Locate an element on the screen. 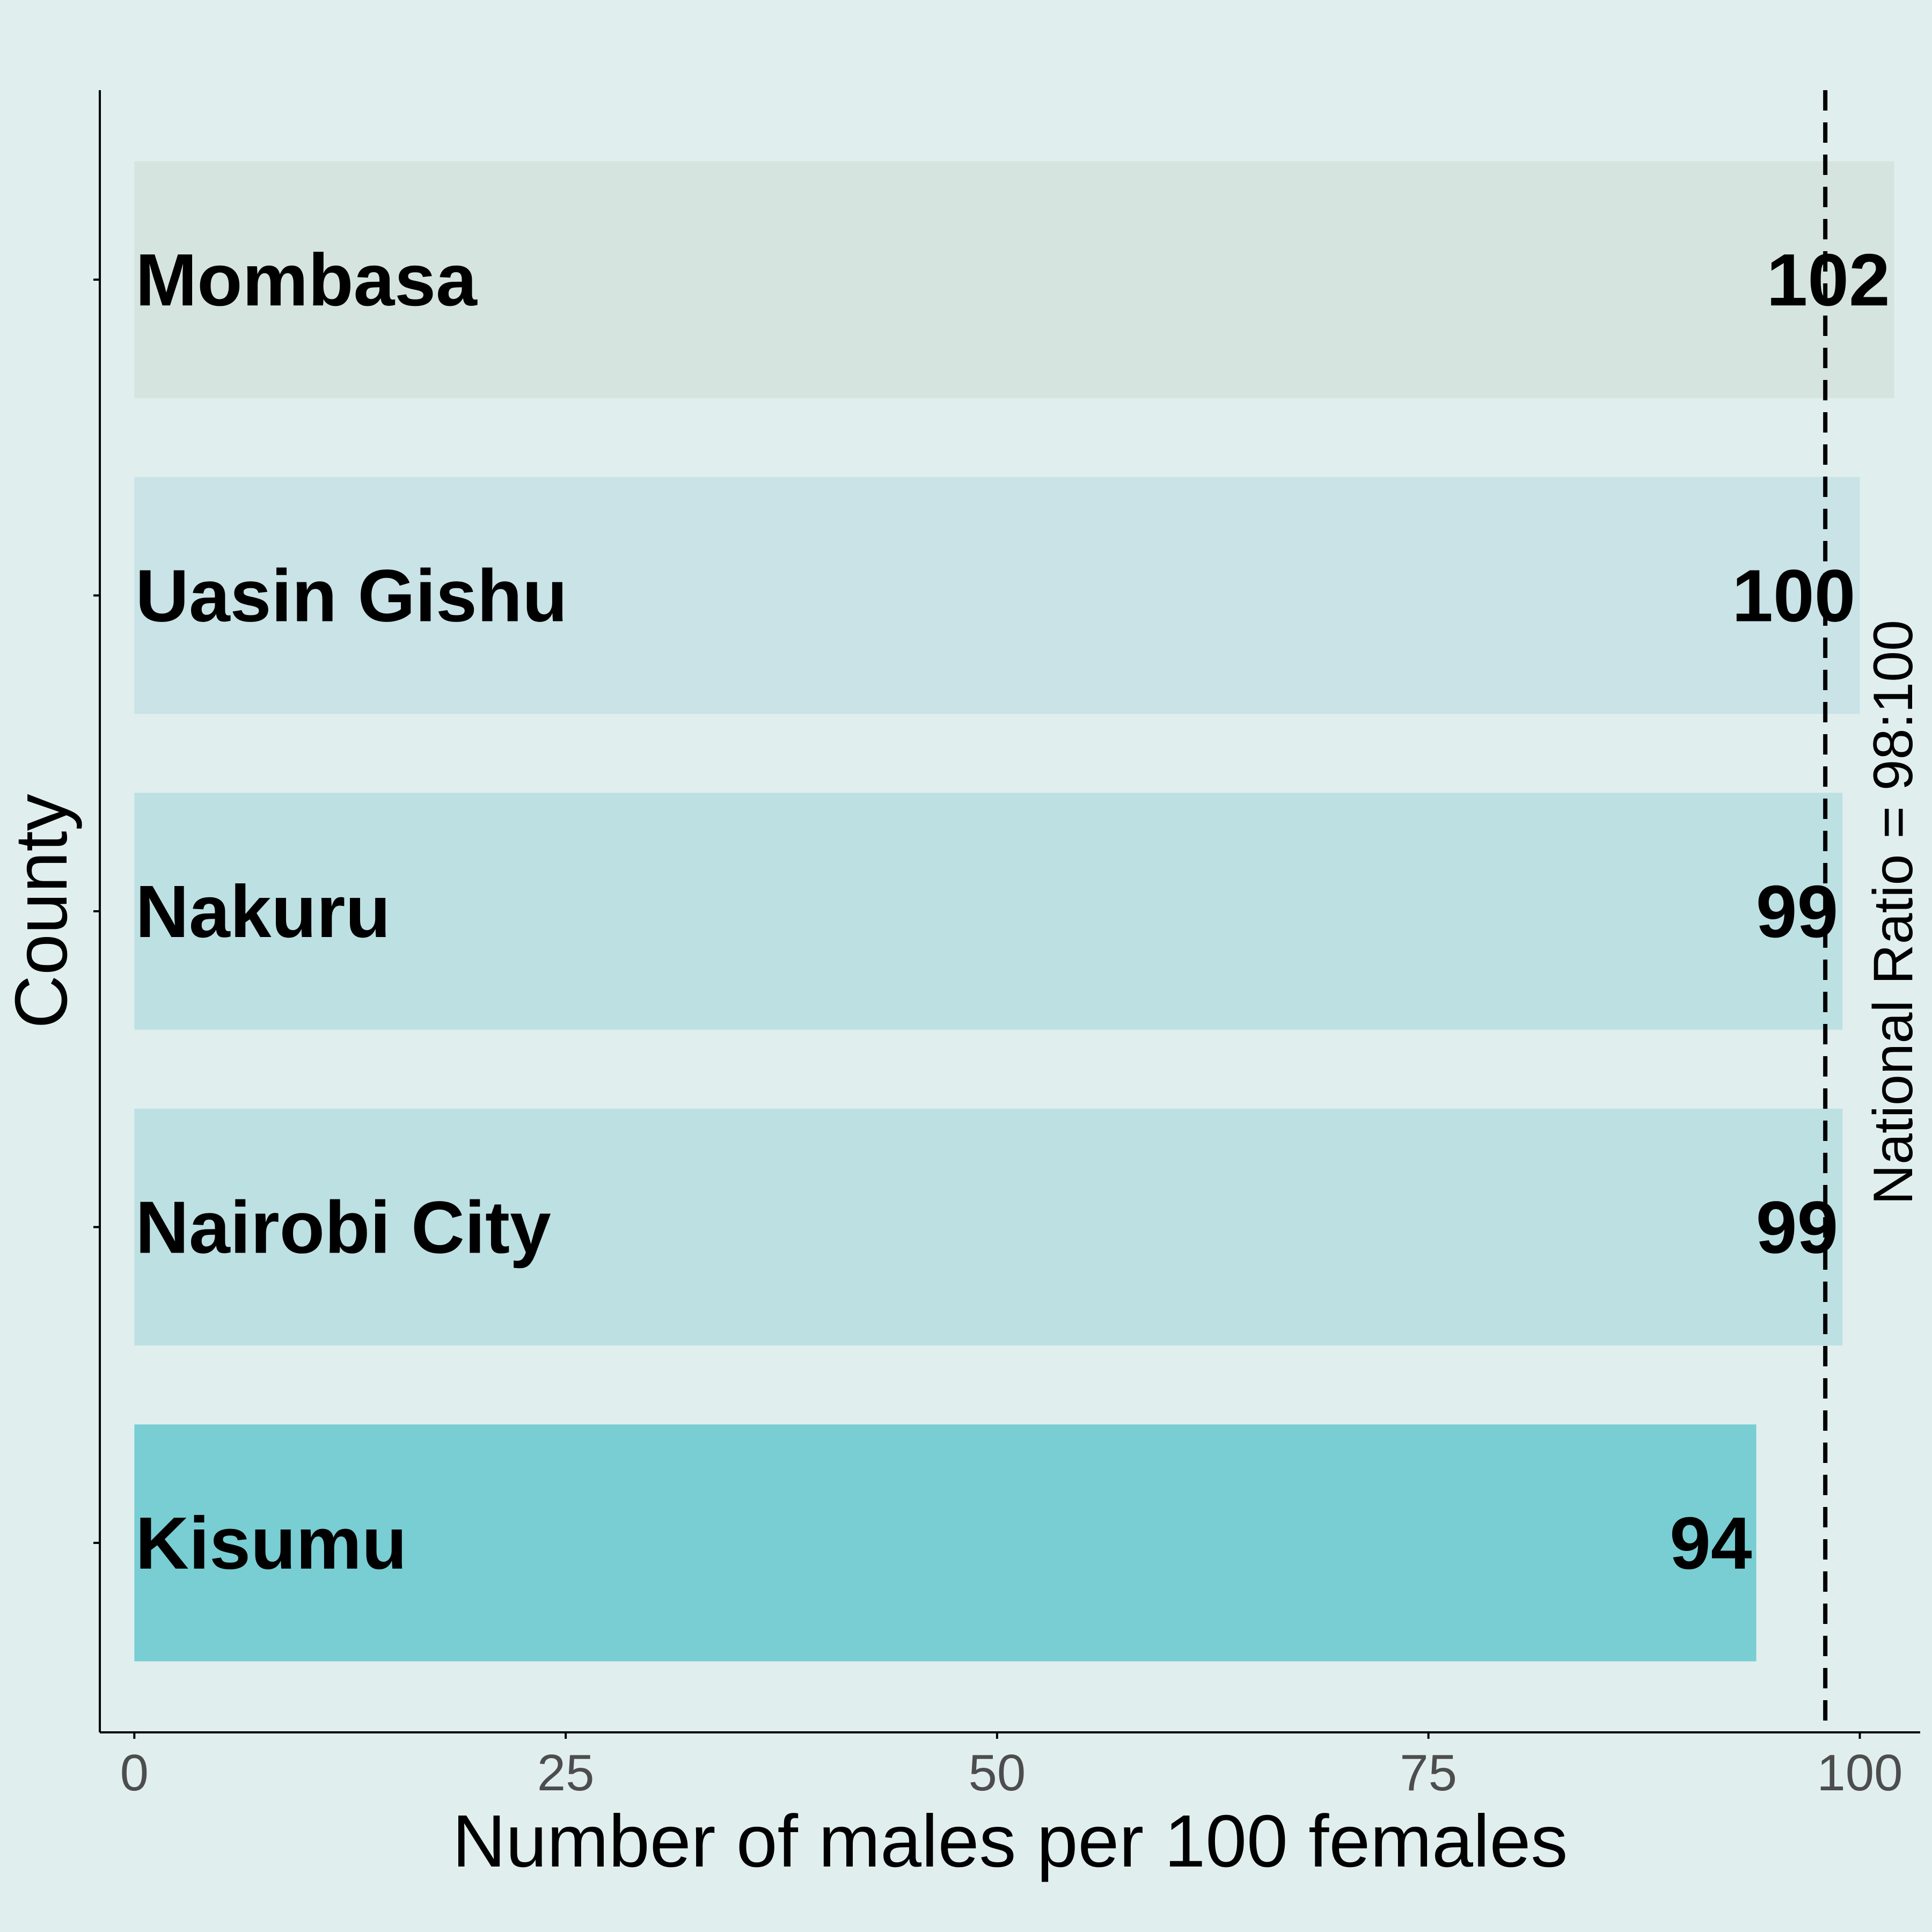 The height and width of the screenshot is (1932, 1932). category-label-kisumu: Kisumu is located at coordinates (271, 1543).